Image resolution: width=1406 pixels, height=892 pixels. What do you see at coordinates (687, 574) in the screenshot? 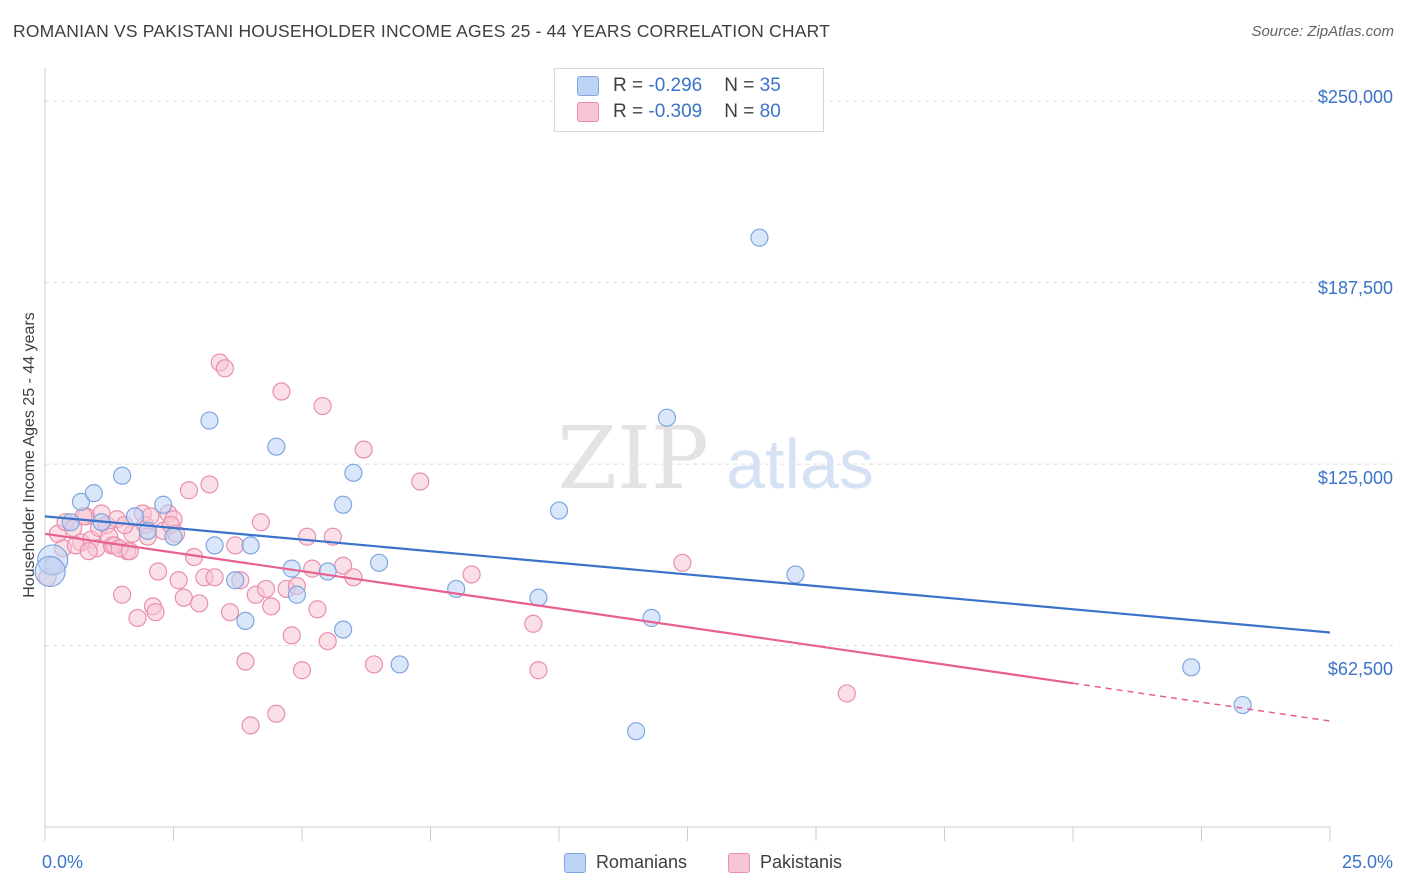
I see `romanians-trend-line` at bounding box center [687, 574].